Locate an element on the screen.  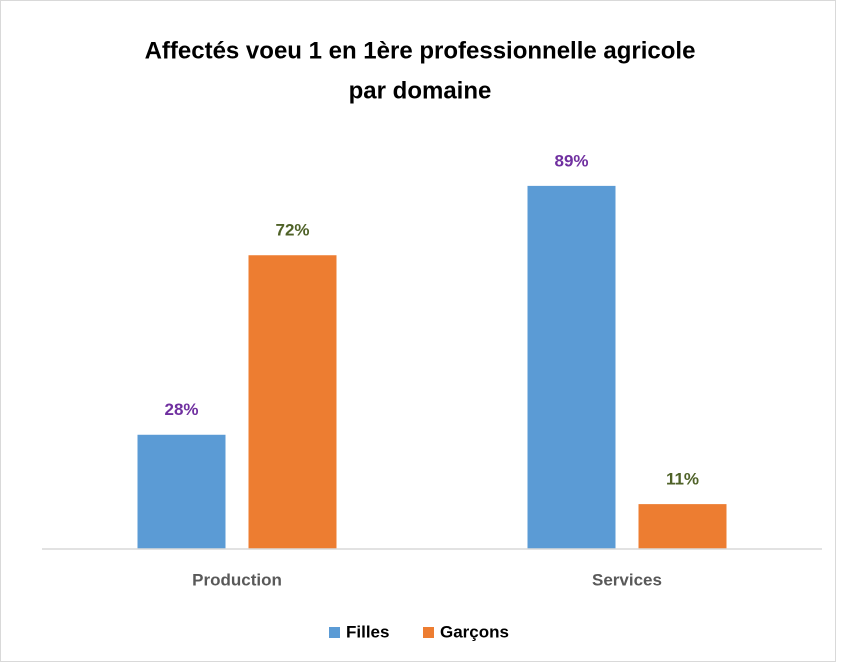
x-tick-label: Production is located at coordinates (237, 579).